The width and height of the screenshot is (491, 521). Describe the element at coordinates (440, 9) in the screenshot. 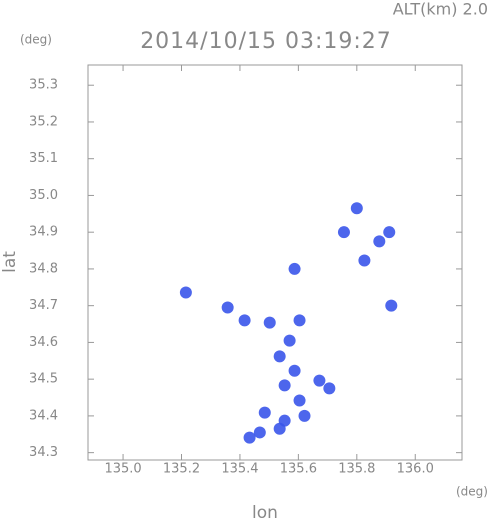

I see `altitude-label: ALT(km) 2.0` at that location.